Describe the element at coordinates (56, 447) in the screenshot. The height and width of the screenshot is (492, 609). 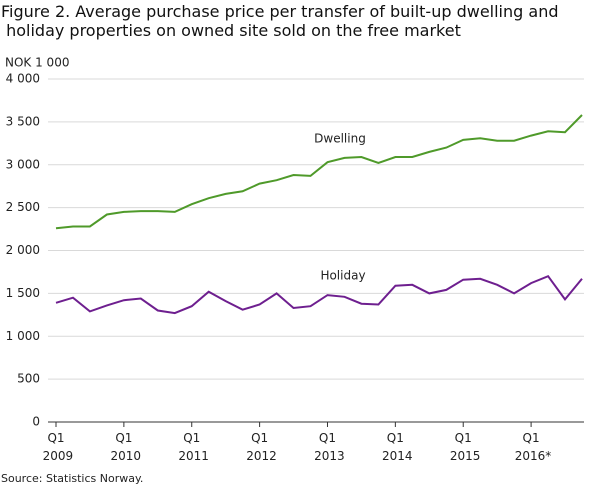
I see `x-tick-label: Q1 2009` at that location.